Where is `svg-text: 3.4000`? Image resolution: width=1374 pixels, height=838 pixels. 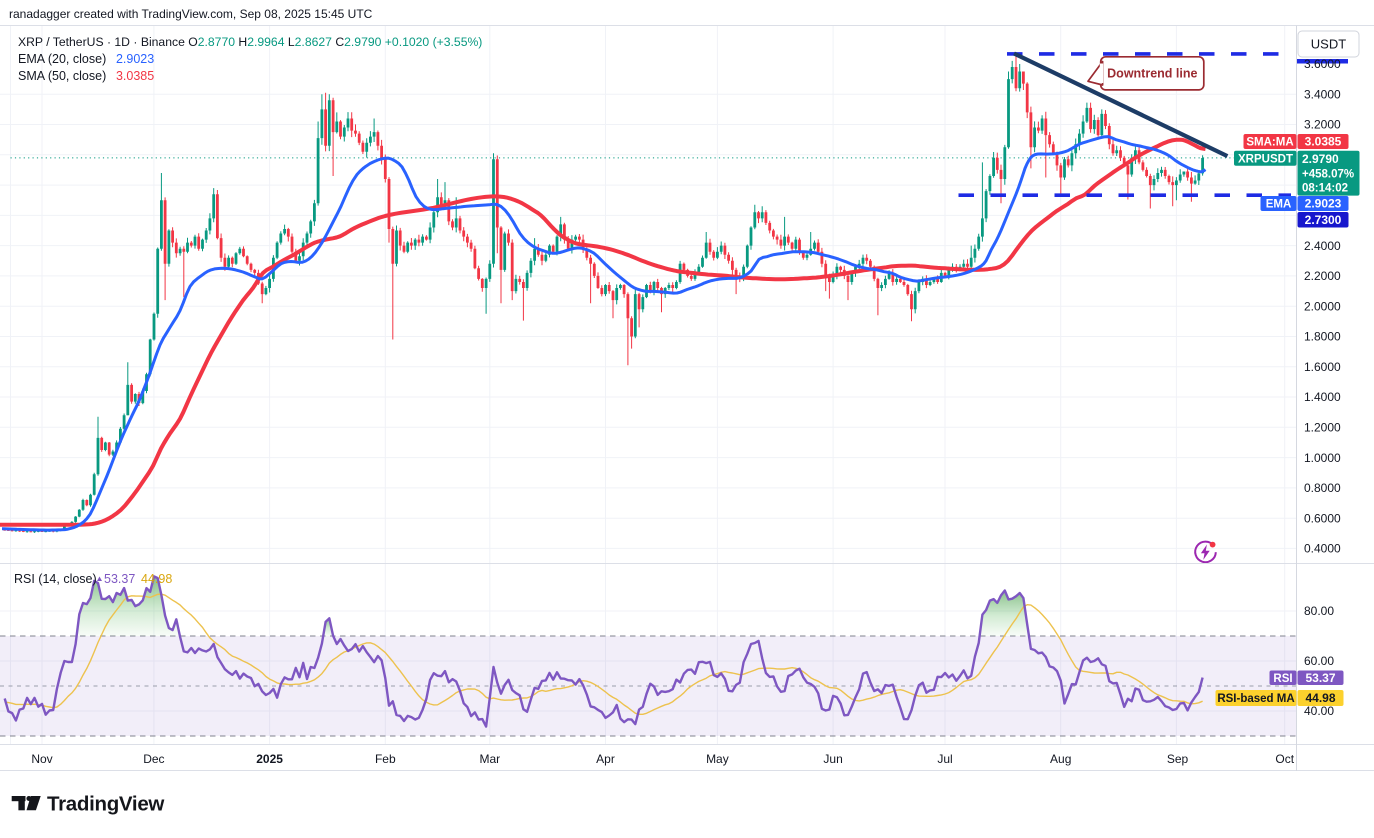 svg-text: 3.4000 is located at coordinates (1322, 94).